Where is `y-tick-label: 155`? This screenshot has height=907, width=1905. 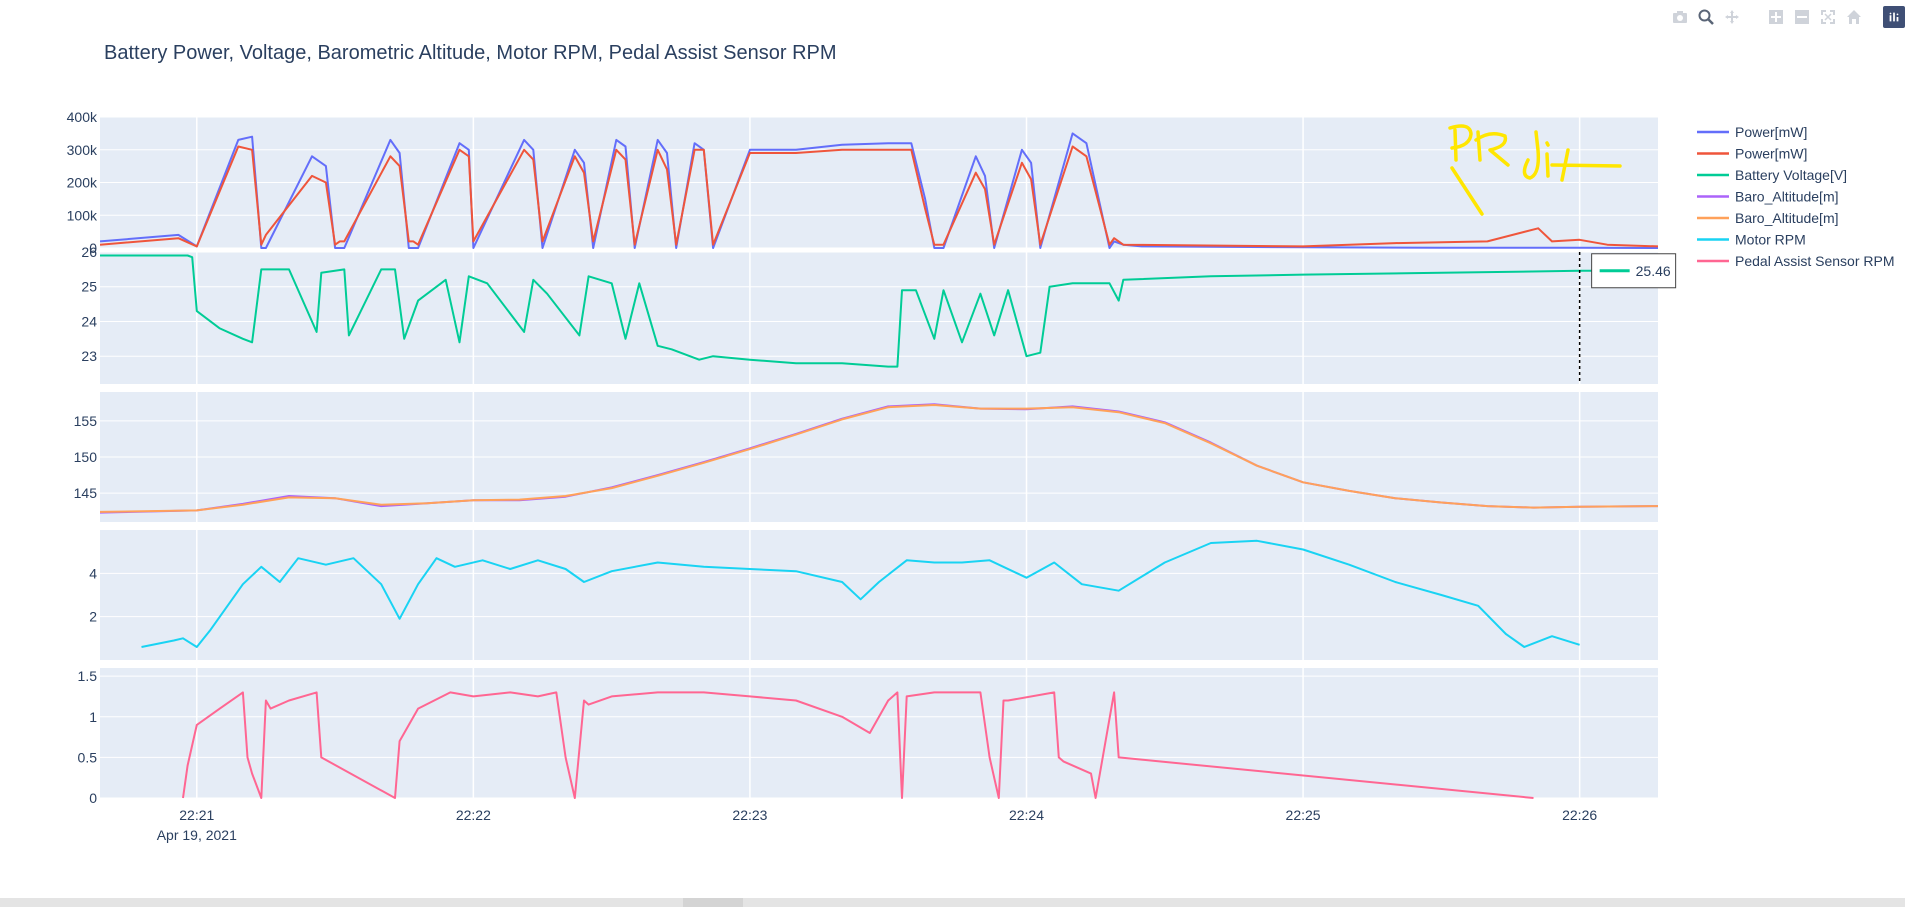 y-tick-label: 155 is located at coordinates (86, 421).